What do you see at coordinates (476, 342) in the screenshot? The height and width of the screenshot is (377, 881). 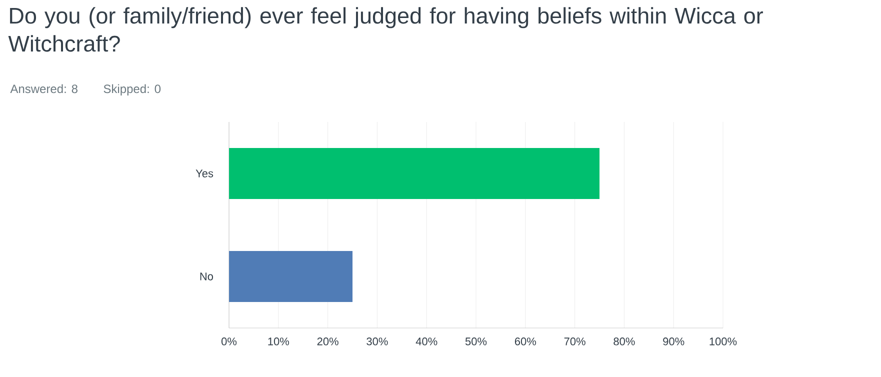 I see `x-tick-label: 50%` at bounding box center [476, 342].